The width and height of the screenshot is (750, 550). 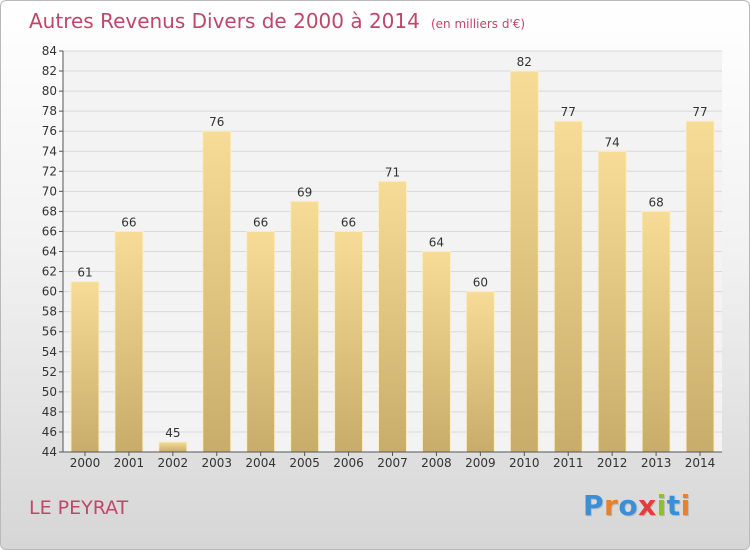 What do you see at coordinates (348, 222) in the screenshot?
I see `data-label-2006: 66` at bounding box center [348, 222].